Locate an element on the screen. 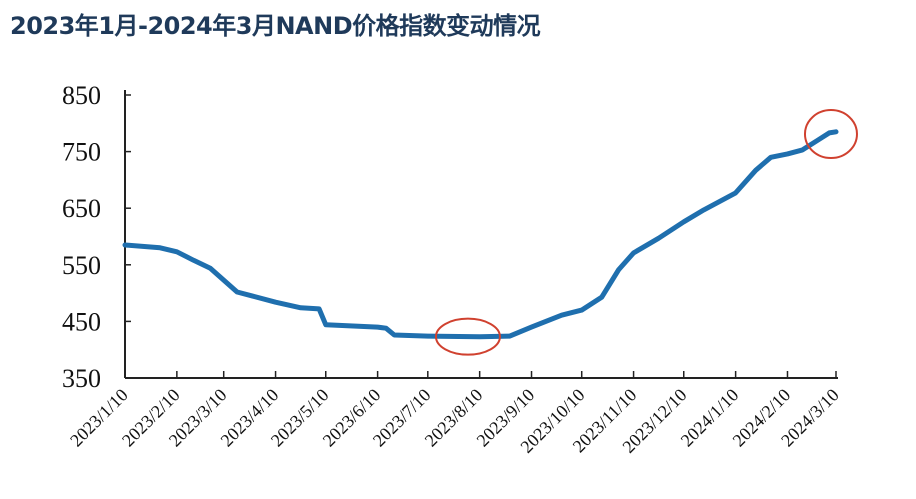  y-tick-label: 650 is located at coordinates (81, 208).